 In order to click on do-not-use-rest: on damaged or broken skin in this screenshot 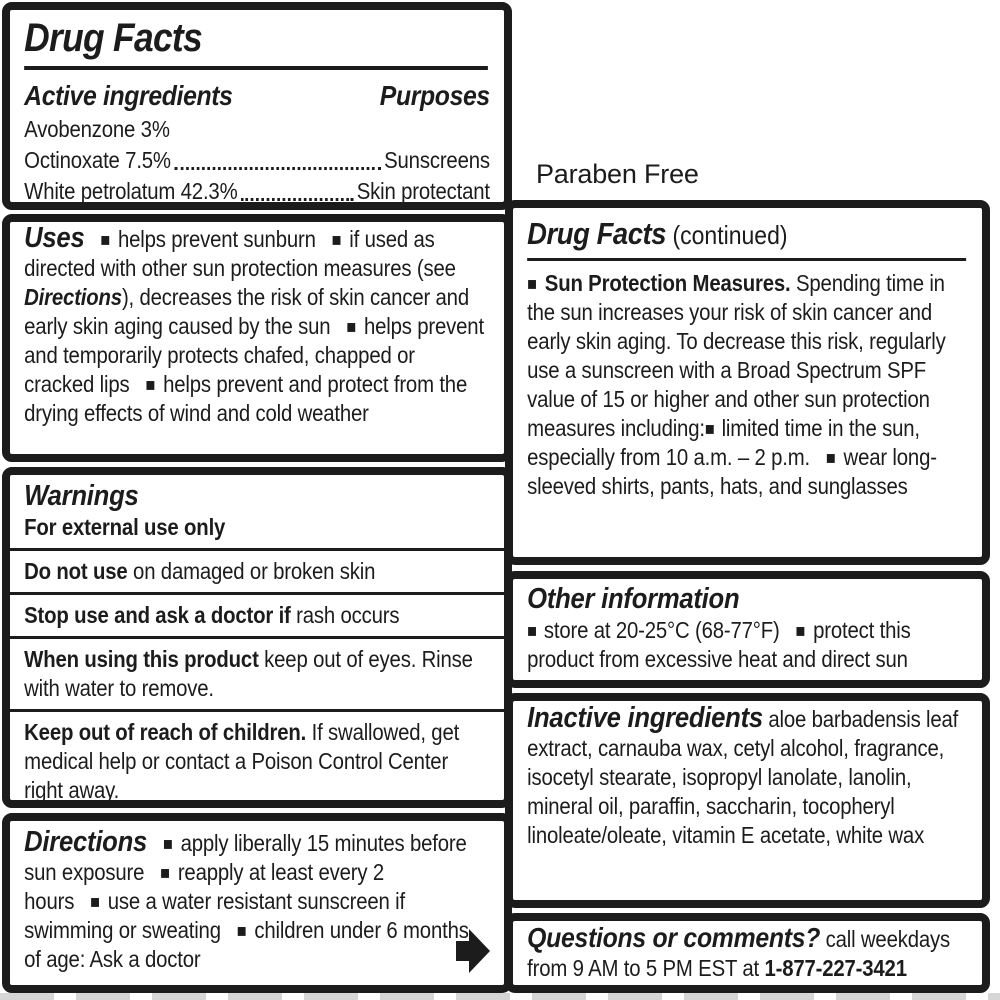, I will do `click(251, 571)`.